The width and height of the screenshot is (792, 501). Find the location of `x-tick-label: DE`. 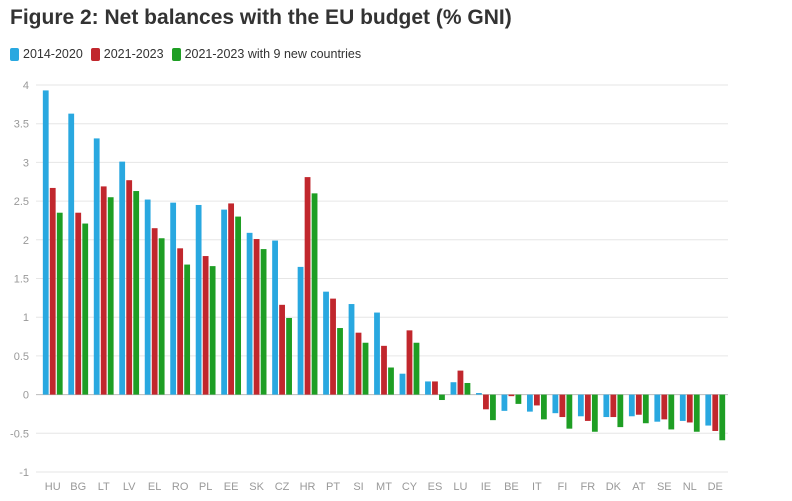

x-tick-label: DE is located at coordinates (715, 487).